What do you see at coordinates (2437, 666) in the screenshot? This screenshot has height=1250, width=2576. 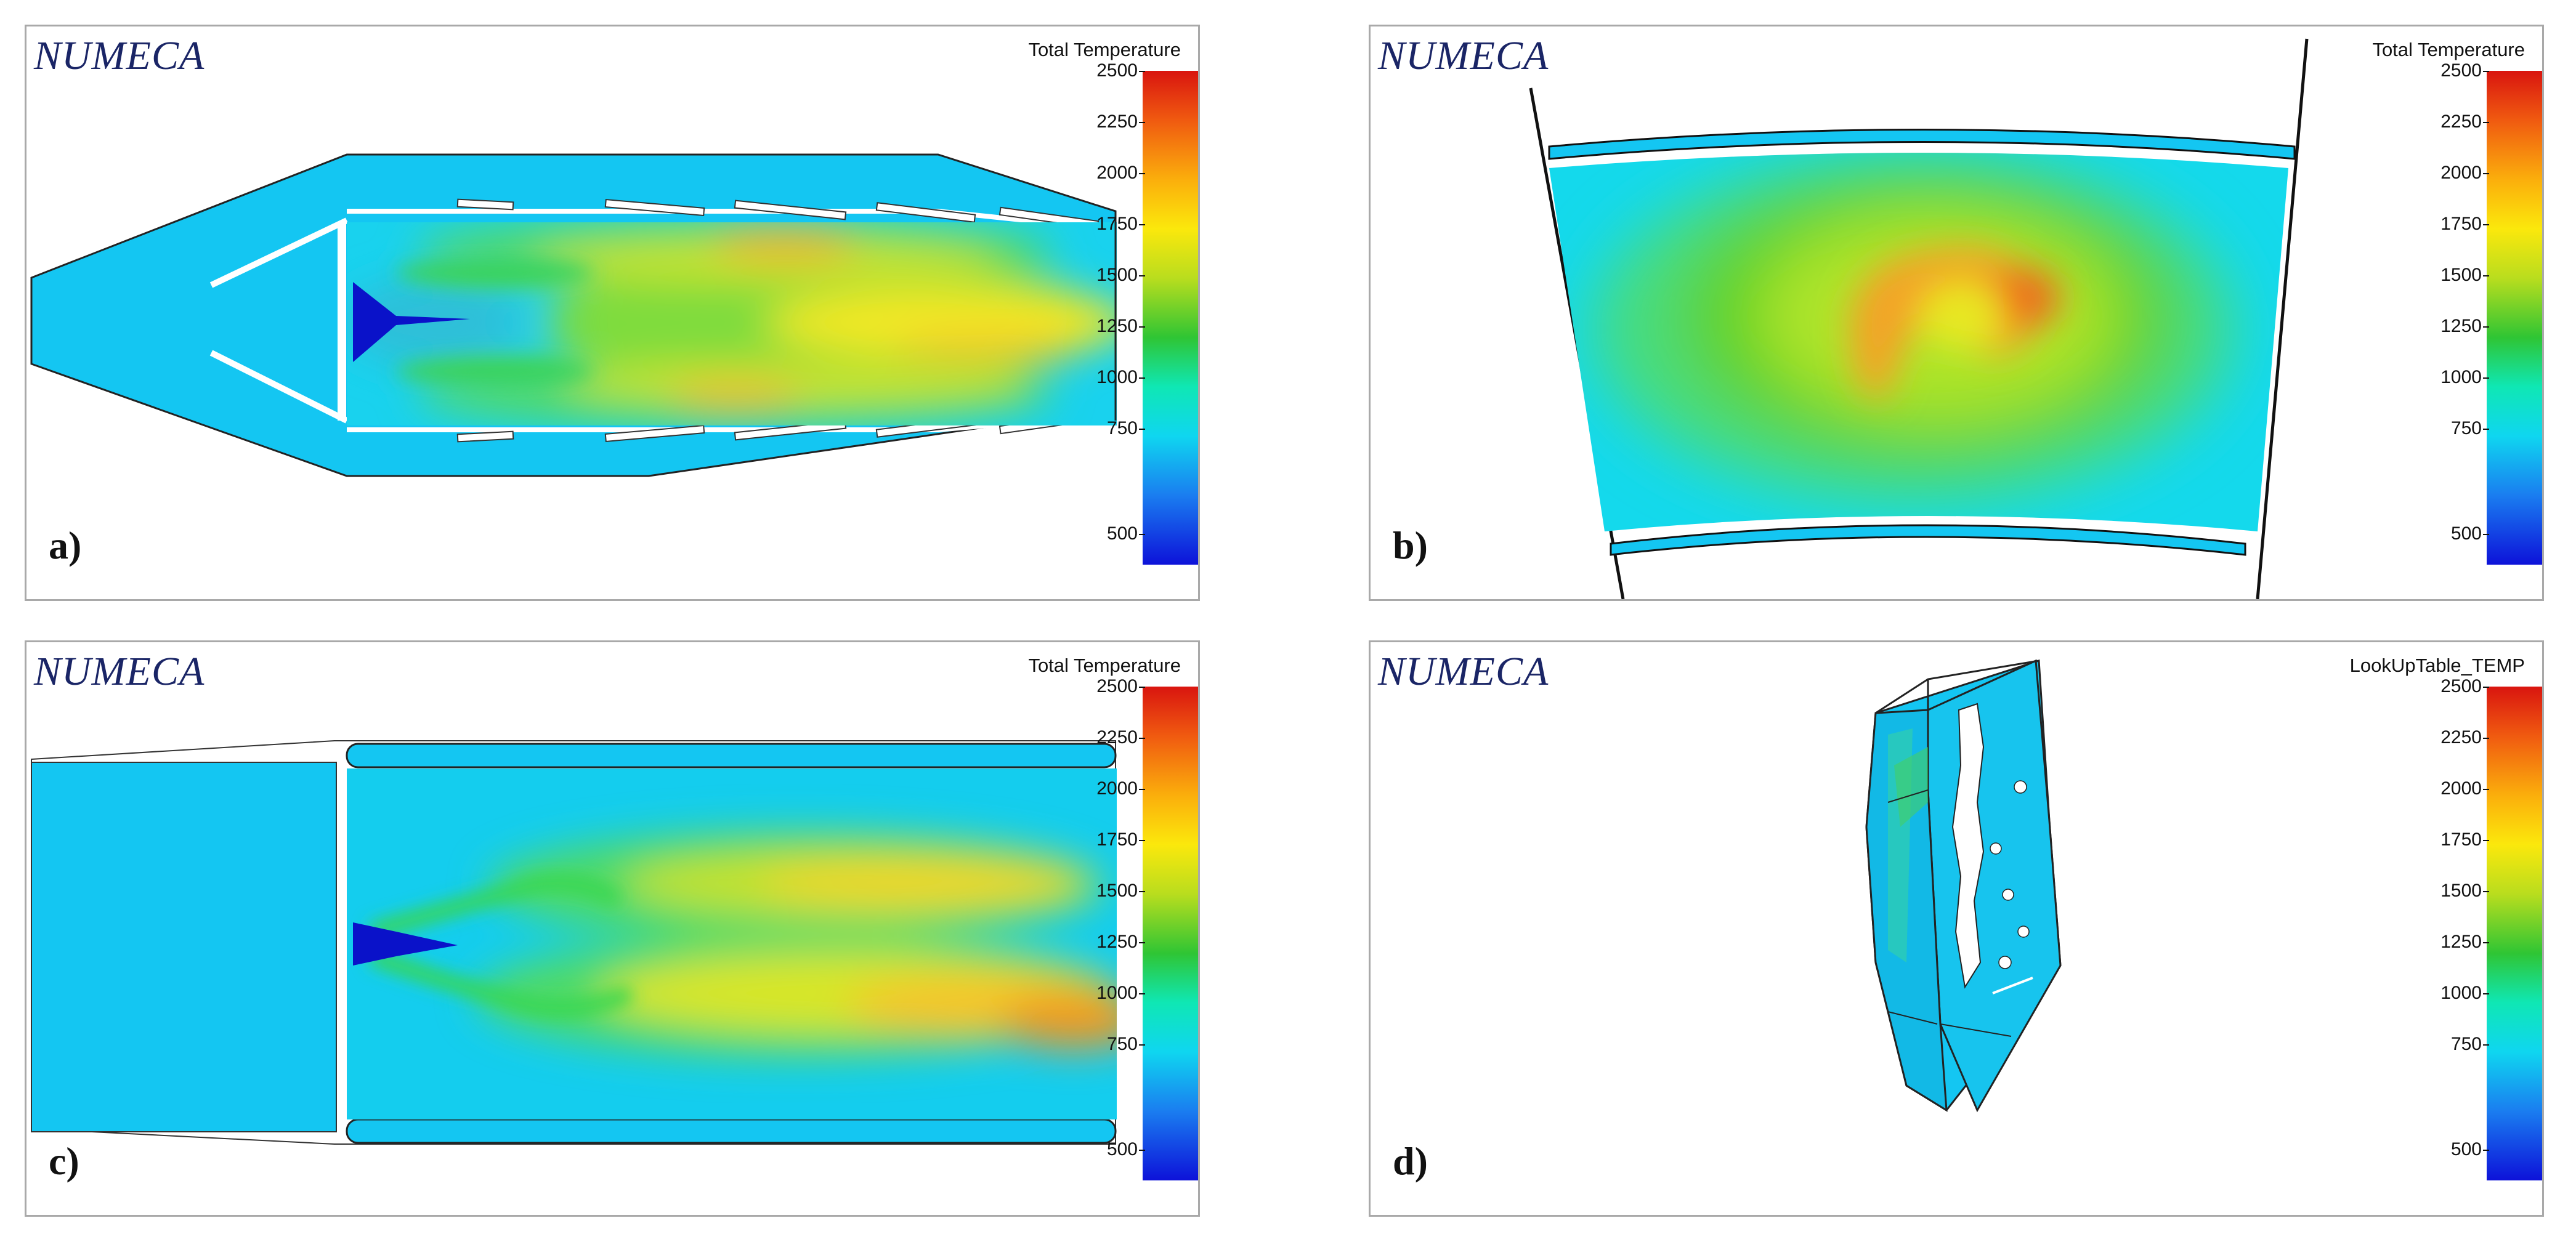 I see `colorbar-title: LookUpTable_TEMP` at bounding box center [2437, 666].